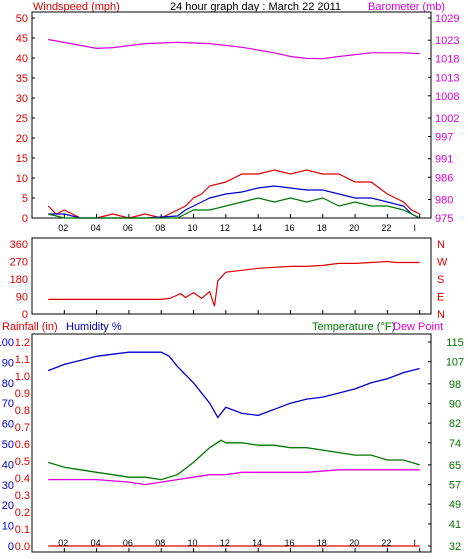 The width and height of the screenshot is (468, 559). I want to click on x-tick-label-wind: 06, so click(128, 228).